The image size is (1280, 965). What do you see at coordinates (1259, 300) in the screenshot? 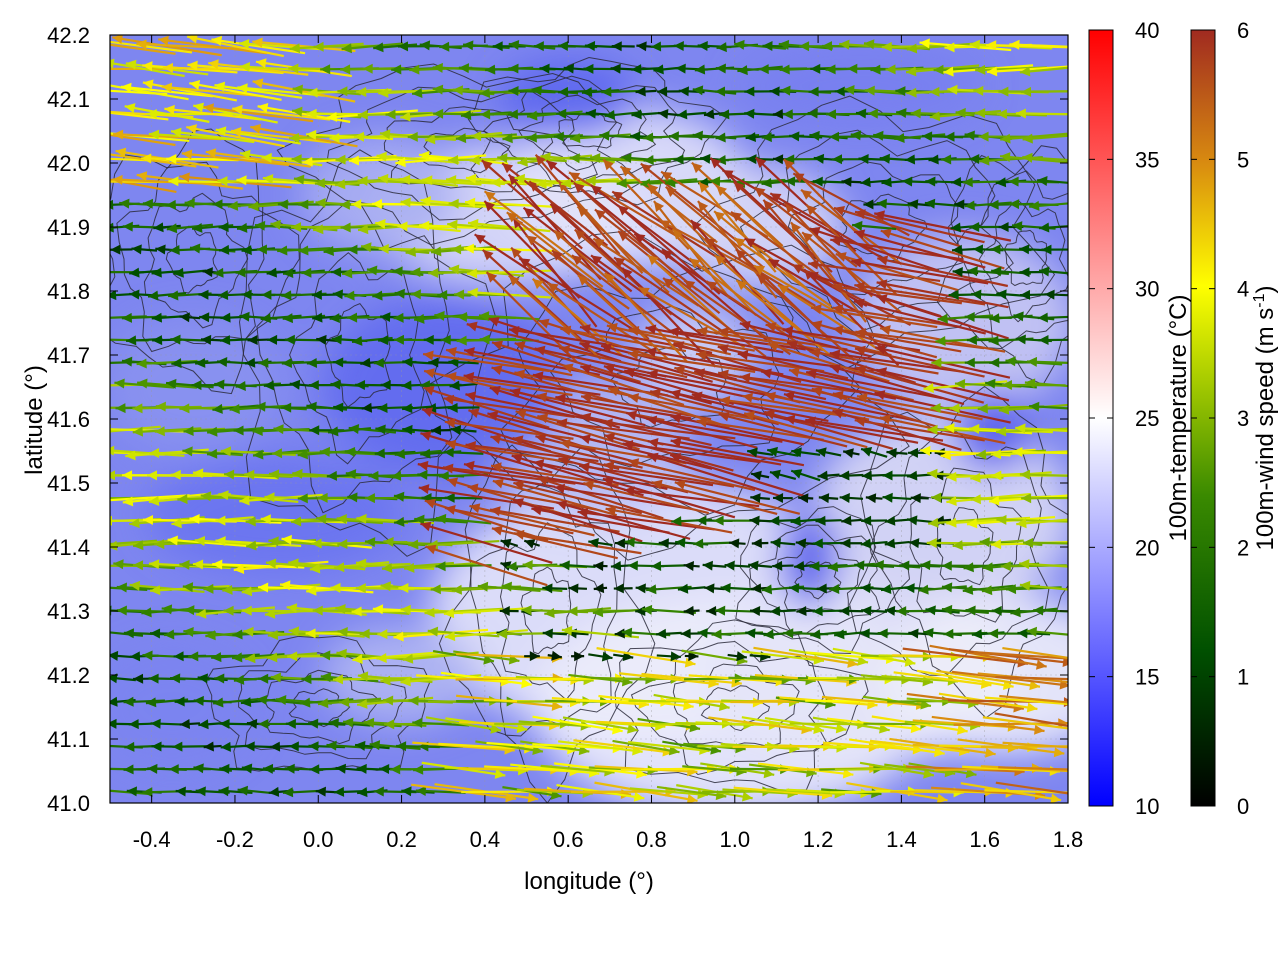
I see `wind-label-sup: -1` at bounding box center [1259, 300].